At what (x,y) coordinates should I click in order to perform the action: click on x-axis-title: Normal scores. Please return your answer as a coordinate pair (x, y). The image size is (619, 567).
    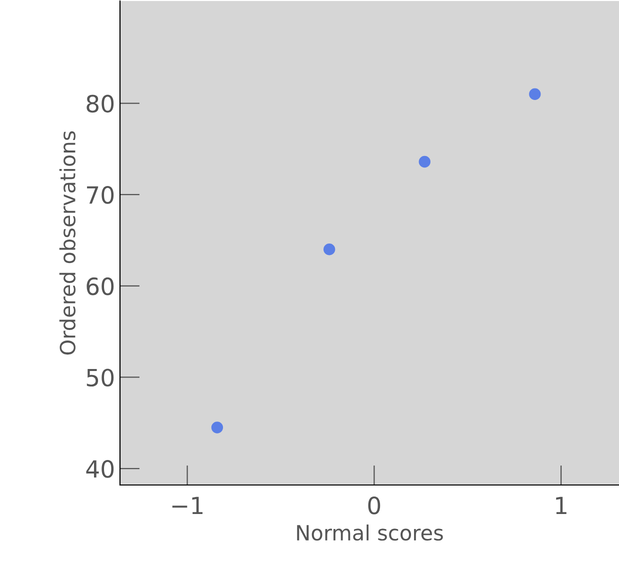
    Looking at the image, I should click on (370, 532).